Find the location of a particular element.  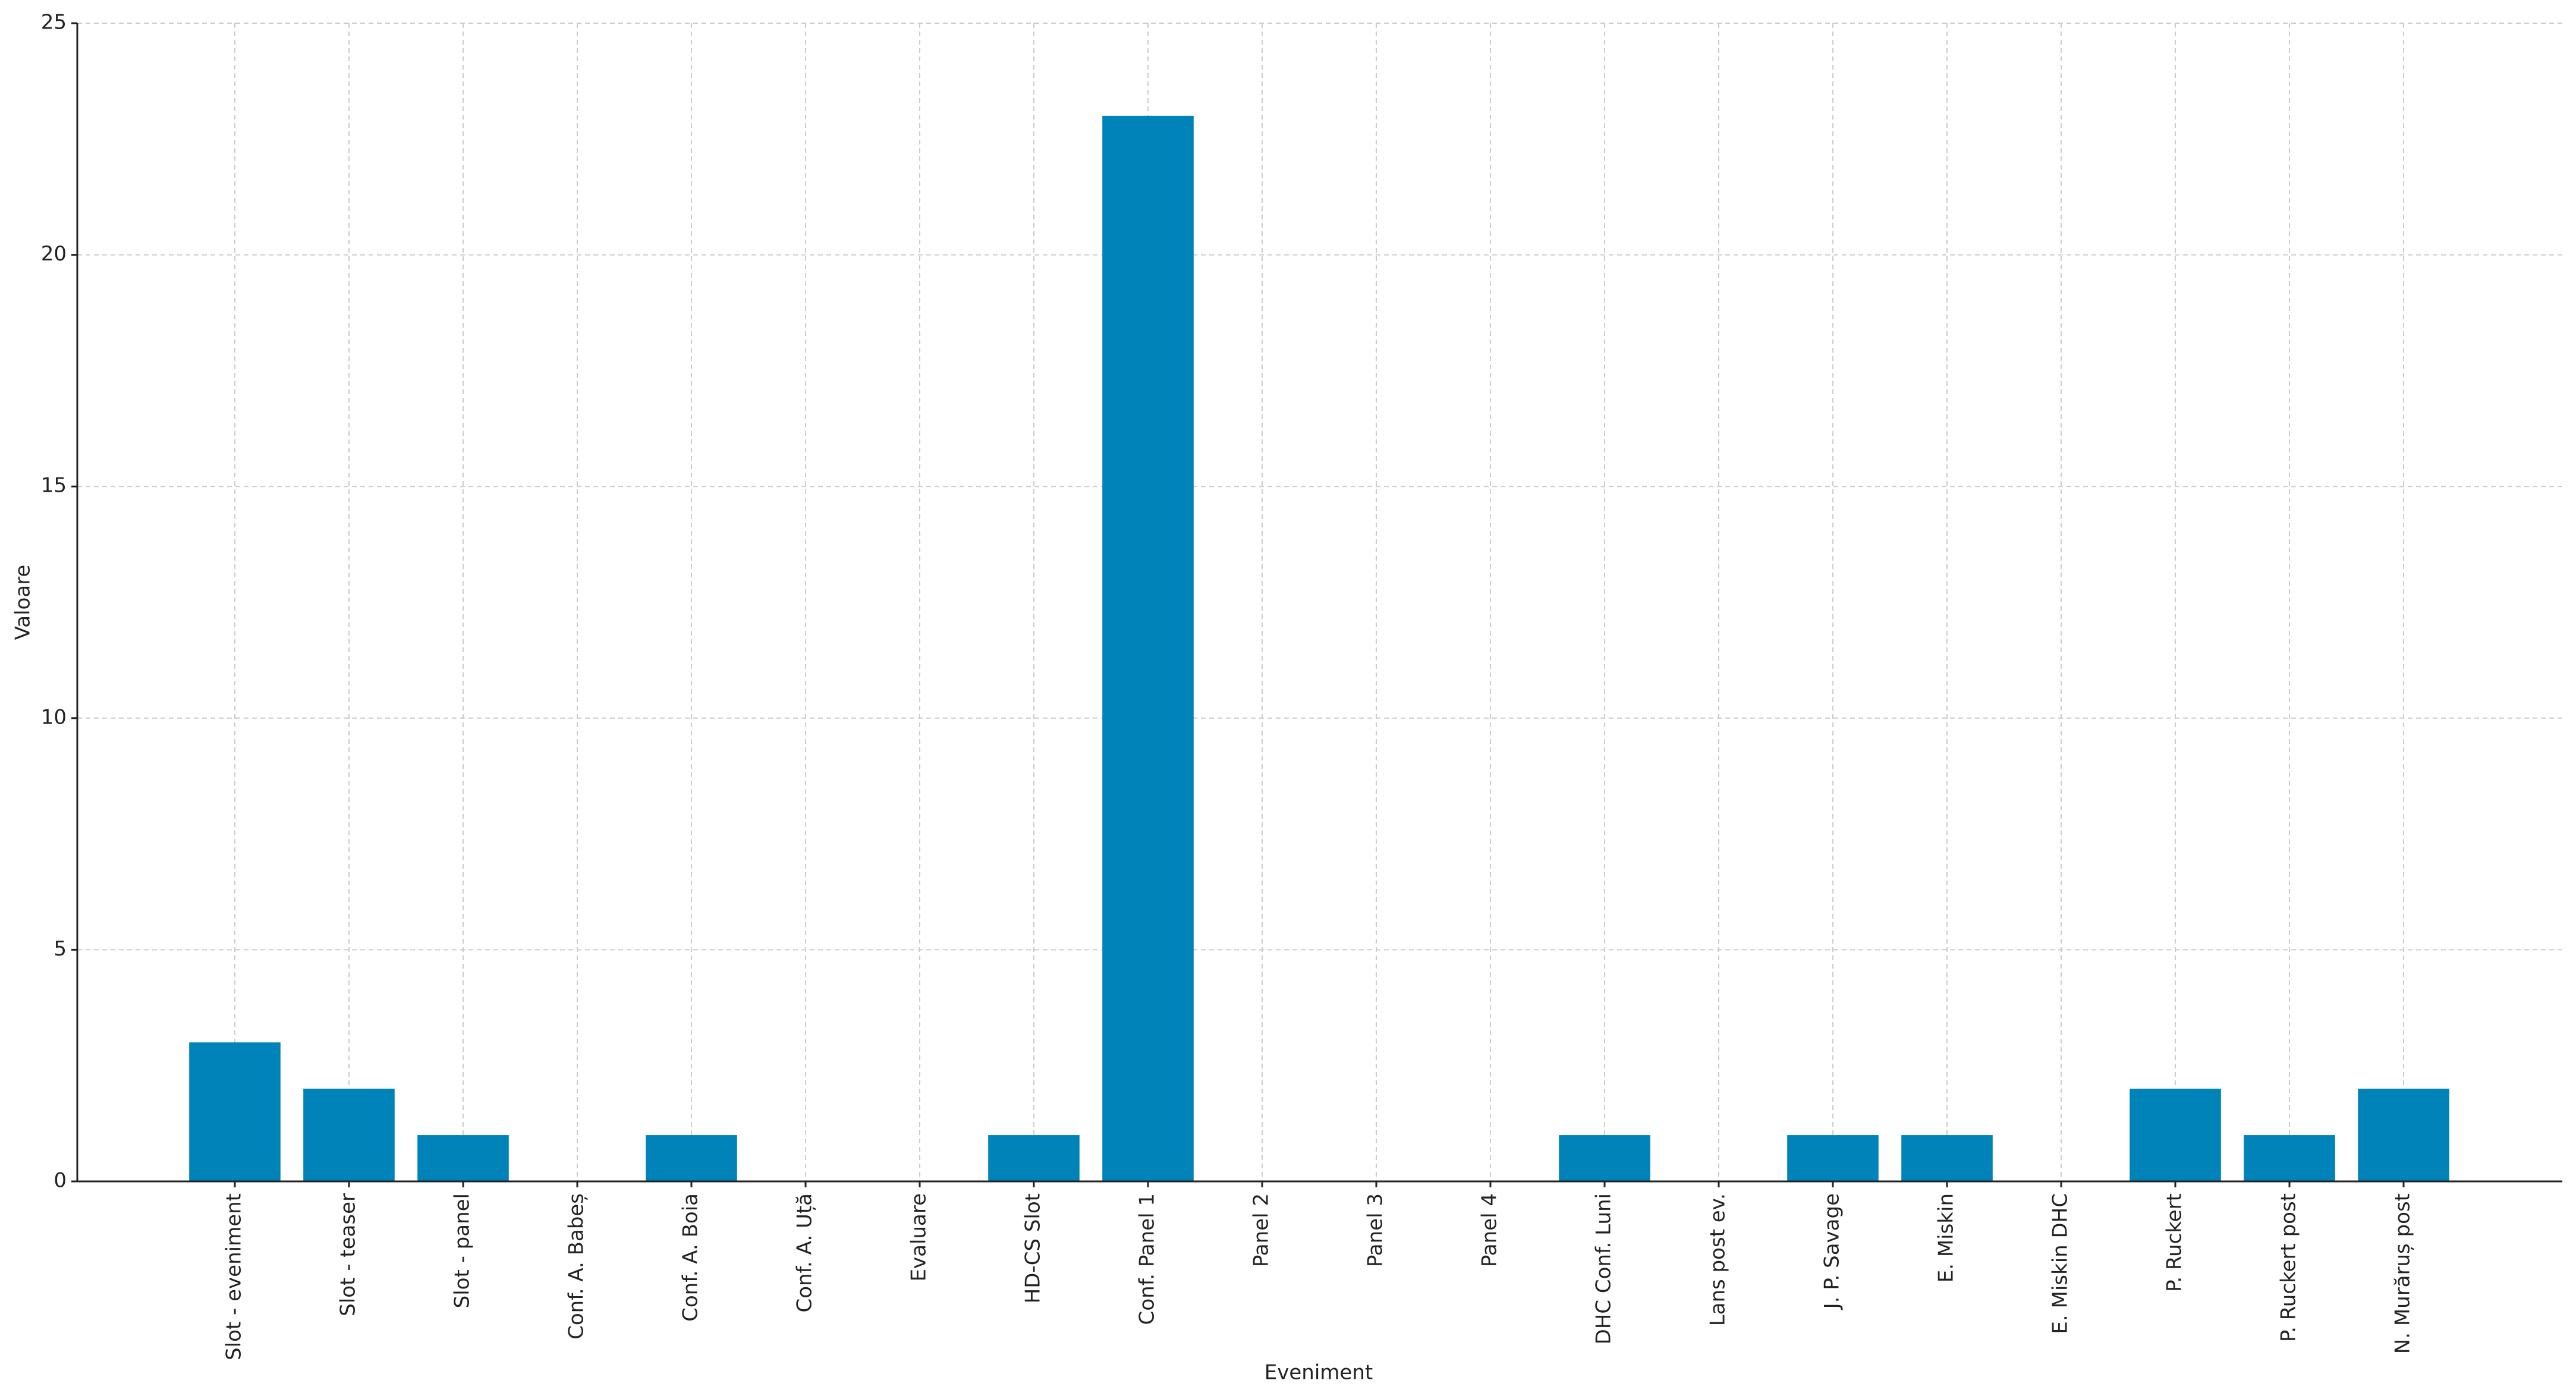

x-tick-label: P. Ruckert post is located at coordinates (2289, 1267).